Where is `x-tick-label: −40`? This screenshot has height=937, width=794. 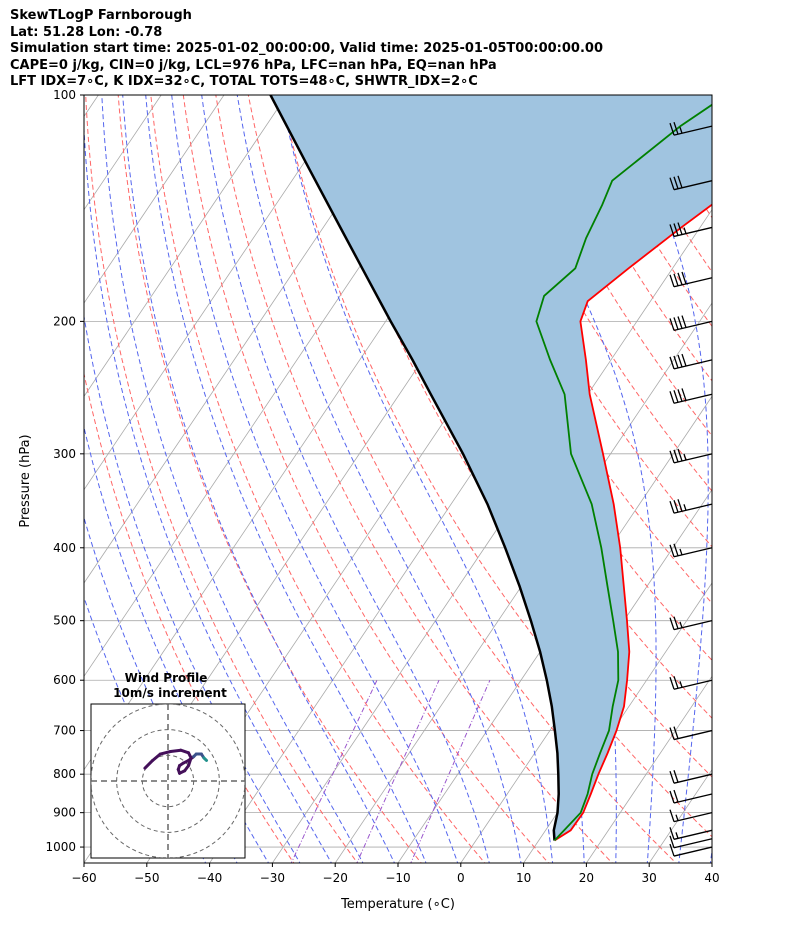 x-tick-label: −40 is located at coordinates (209, 878).